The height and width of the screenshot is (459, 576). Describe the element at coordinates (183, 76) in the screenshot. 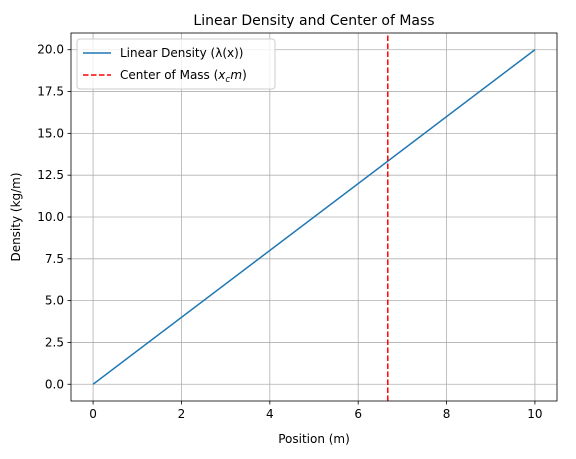

I see `legend-label-center-of-mass: Center of Mass (xcm)` at that location.